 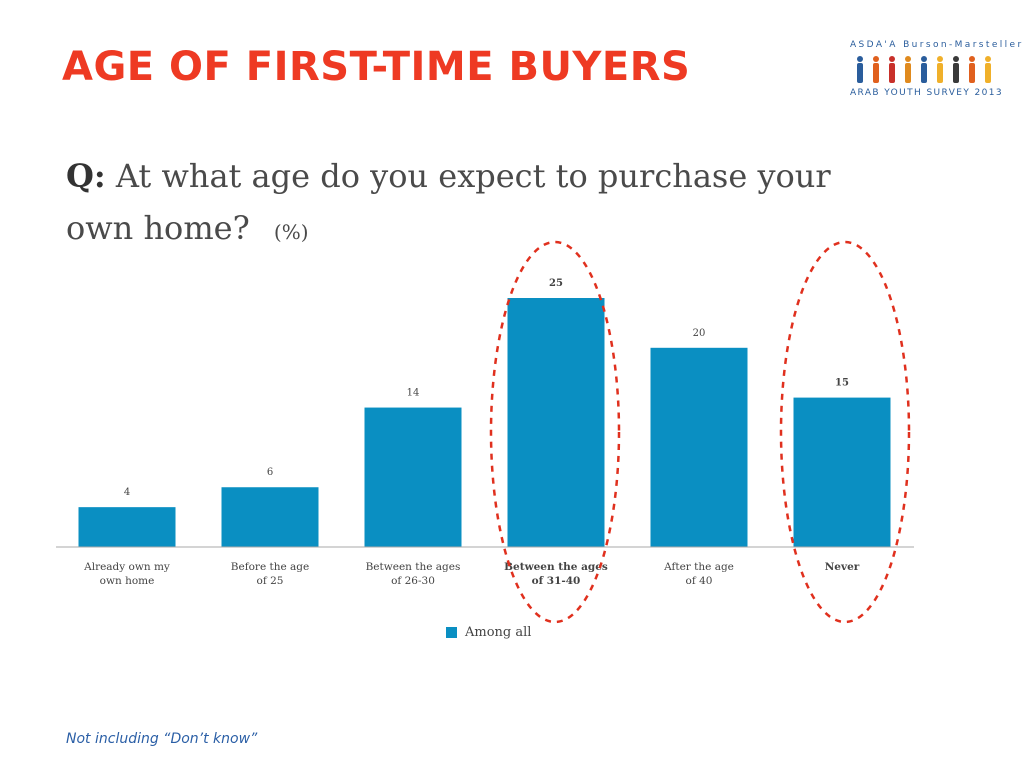 What do you see at coordinates (413, 567) in the screenshot?
I see `category-label-2-0: Between the ages` at bounding box center [413, 567].